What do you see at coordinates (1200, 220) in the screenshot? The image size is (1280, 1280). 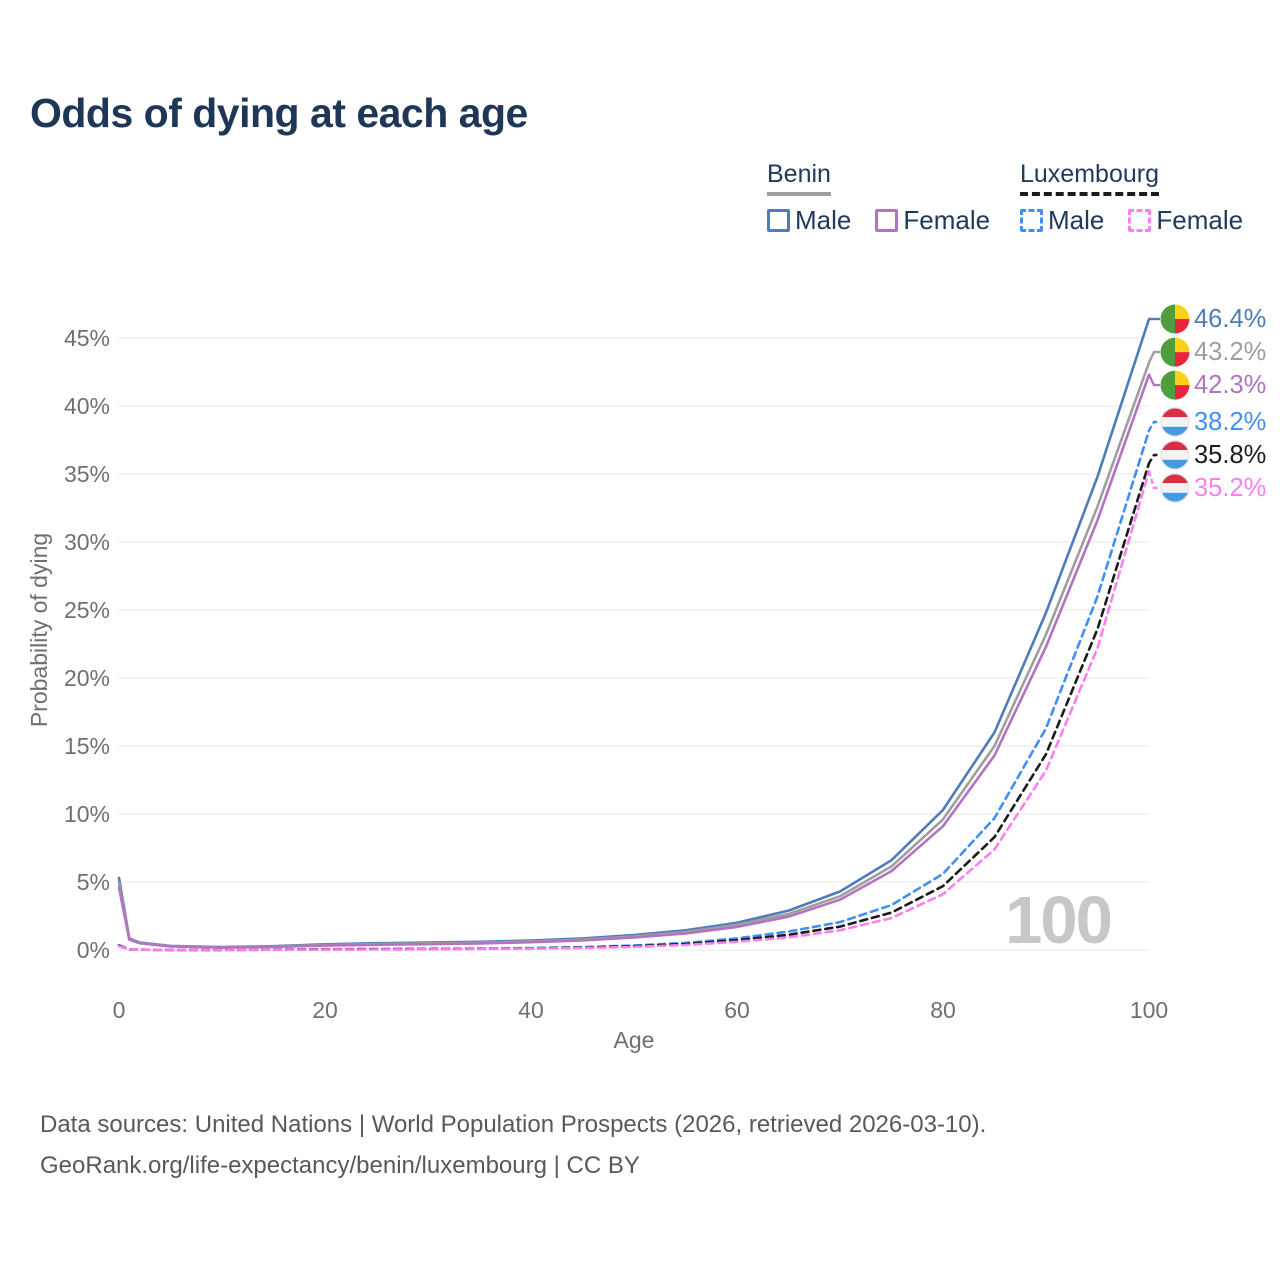 I see `legend-label-luxembourg-female: Female` at bounding box center [1200, 220].